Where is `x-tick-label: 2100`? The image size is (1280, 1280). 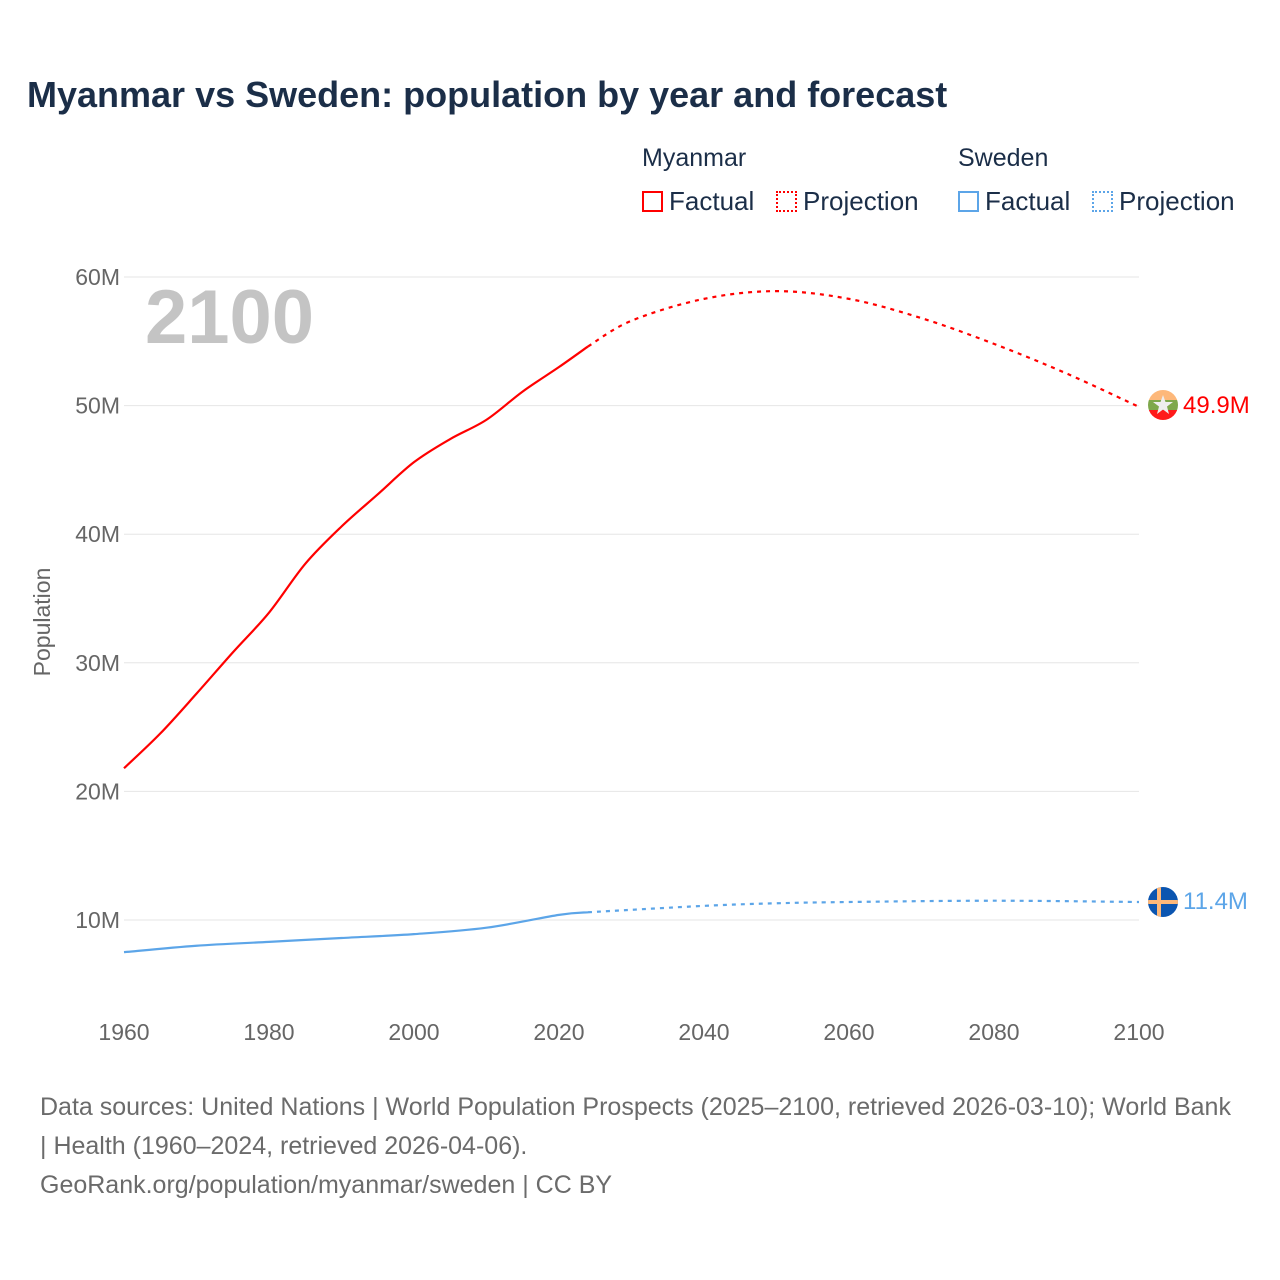
x-tick-label: 2100 is located at coordinates (1138, 1032).